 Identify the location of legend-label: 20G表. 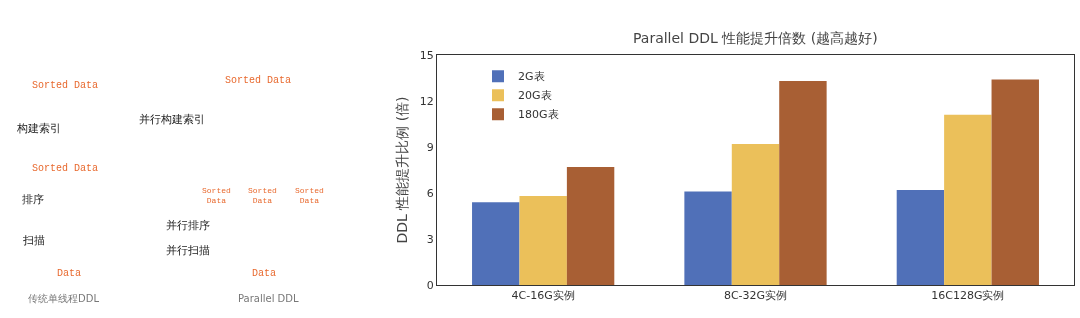
(535, 96).